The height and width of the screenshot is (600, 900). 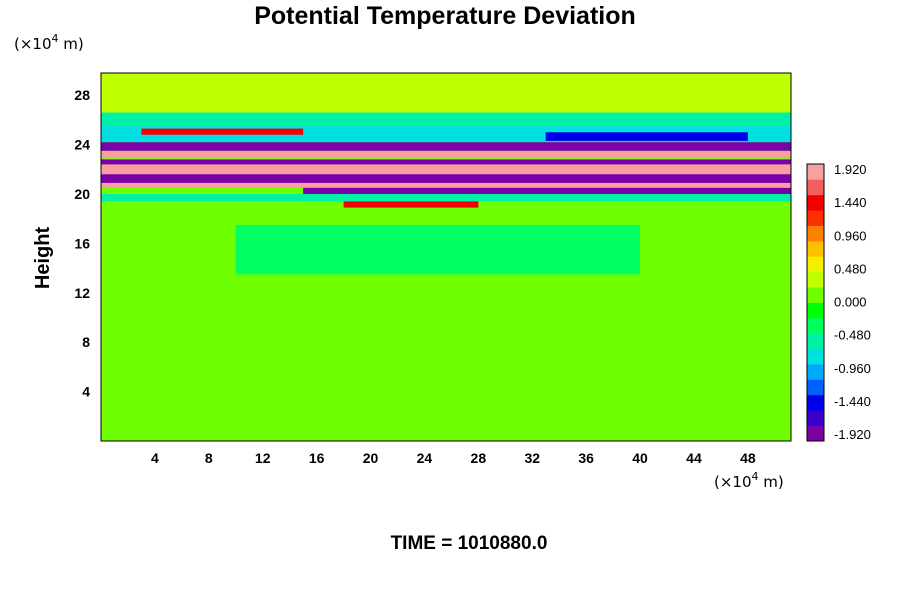 What do you see at coordinates (155, 458) in the screenshot?
I see `x-tick-label: 4` at bounding box center [155, 458].